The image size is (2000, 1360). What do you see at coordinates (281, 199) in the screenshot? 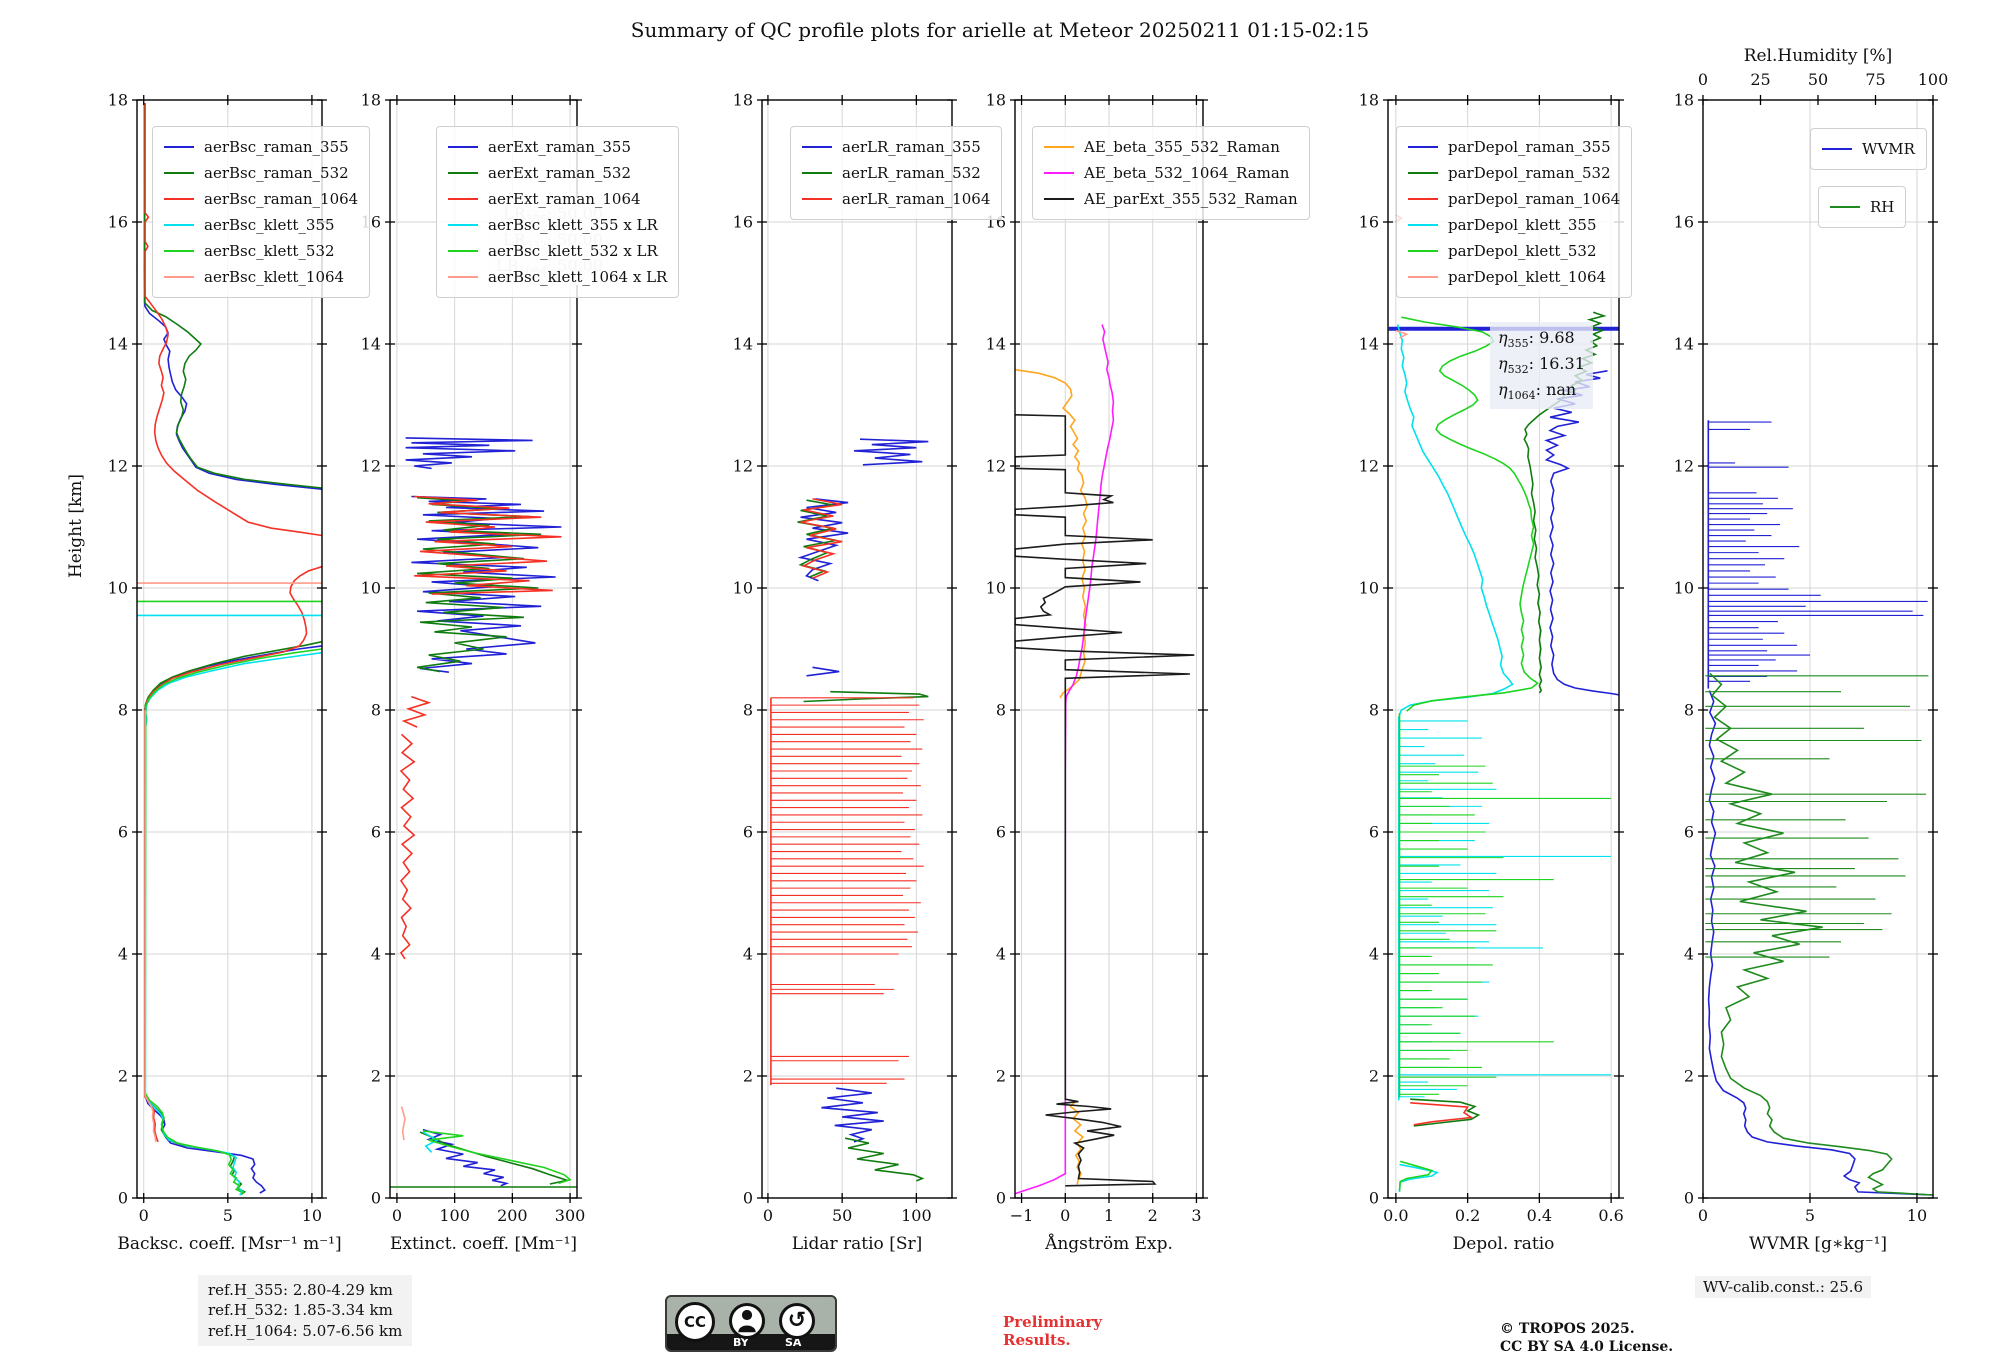
I see `legend-item-label: aerBsc_raman_1064` at bounding box center [281, 199].